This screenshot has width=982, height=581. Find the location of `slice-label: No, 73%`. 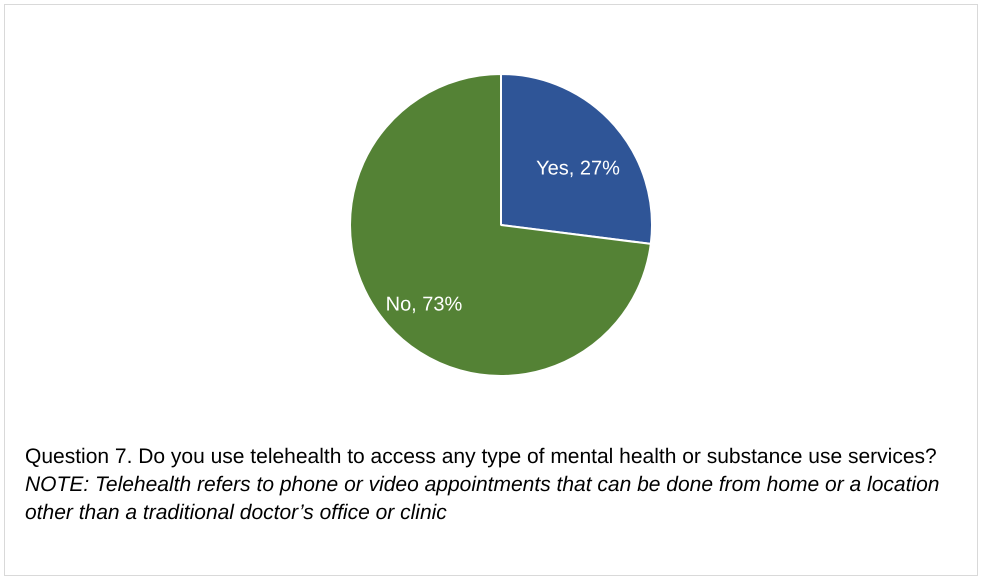

slice-label: No, 73% is located at coordinates (424, 304).